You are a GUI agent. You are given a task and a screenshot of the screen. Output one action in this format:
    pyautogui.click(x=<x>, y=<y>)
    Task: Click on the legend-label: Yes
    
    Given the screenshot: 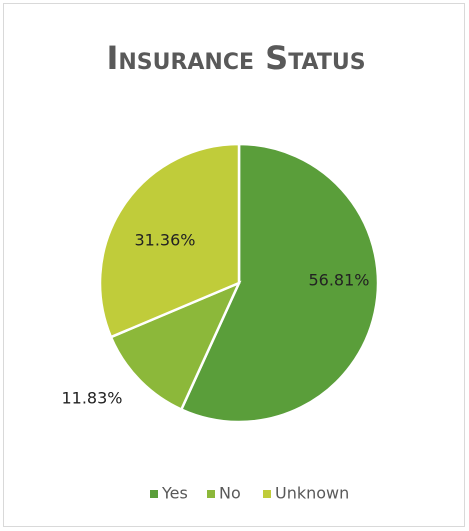 What is the action you would take?
    pyautogui.click(x=174, y=493)
    